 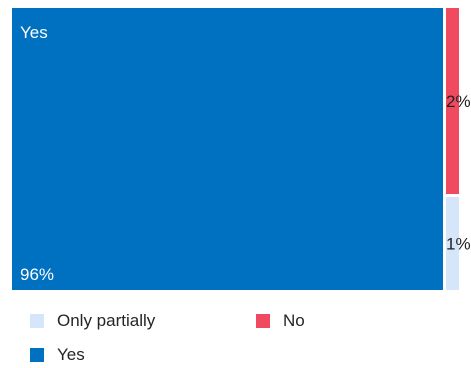 I want to click on legend-swatch-only-partially, so click(x=37, y=321).